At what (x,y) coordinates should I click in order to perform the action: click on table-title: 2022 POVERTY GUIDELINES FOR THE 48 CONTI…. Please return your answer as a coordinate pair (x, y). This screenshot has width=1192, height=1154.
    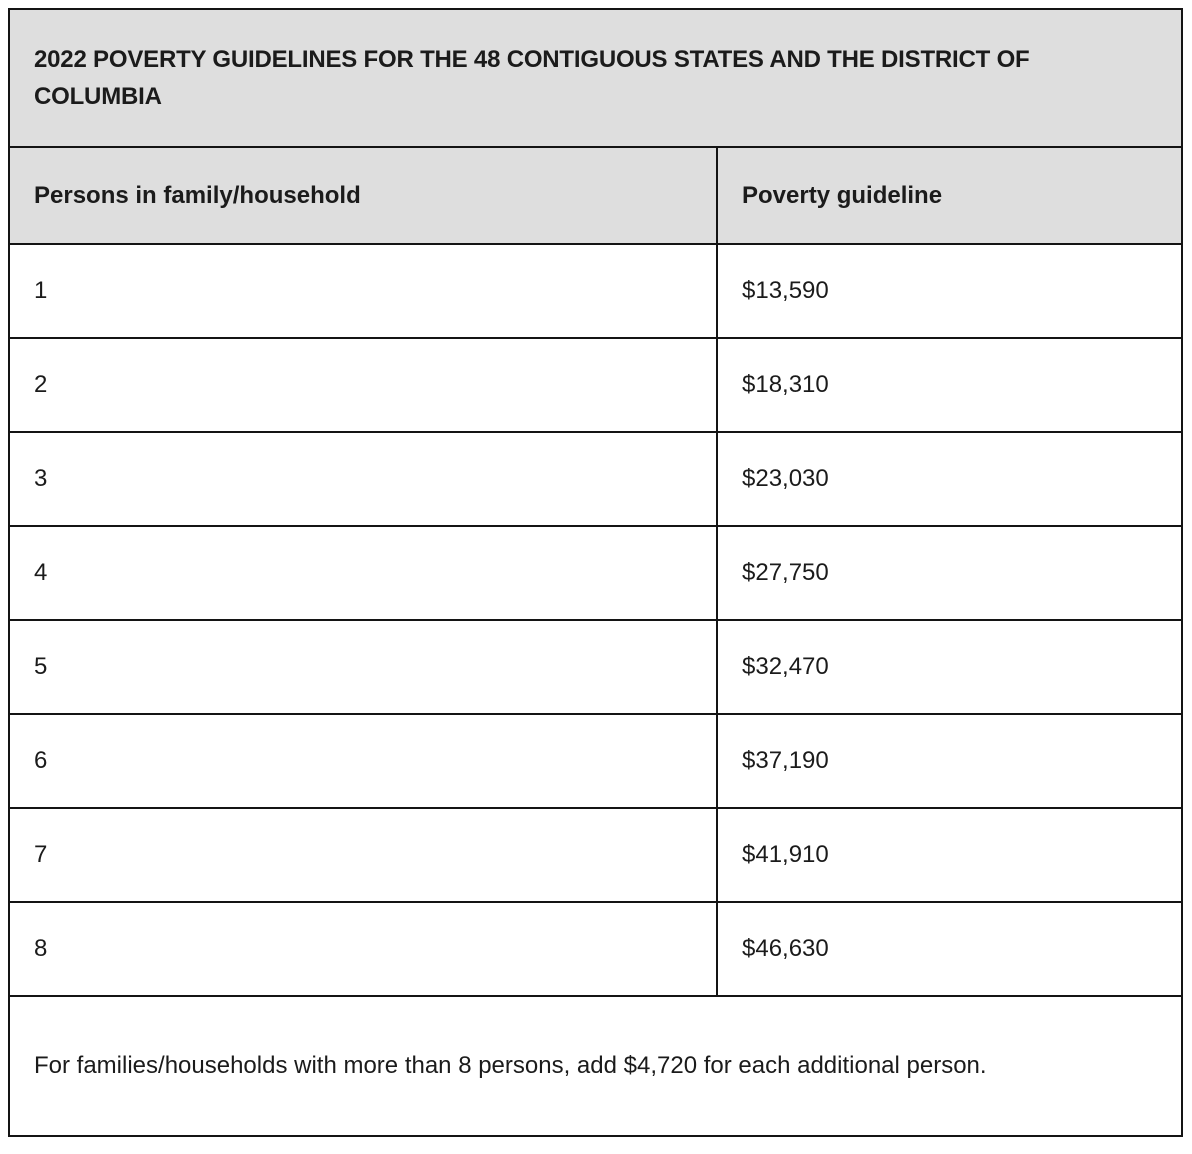
    Looking at the image, I should click on (595, 78).